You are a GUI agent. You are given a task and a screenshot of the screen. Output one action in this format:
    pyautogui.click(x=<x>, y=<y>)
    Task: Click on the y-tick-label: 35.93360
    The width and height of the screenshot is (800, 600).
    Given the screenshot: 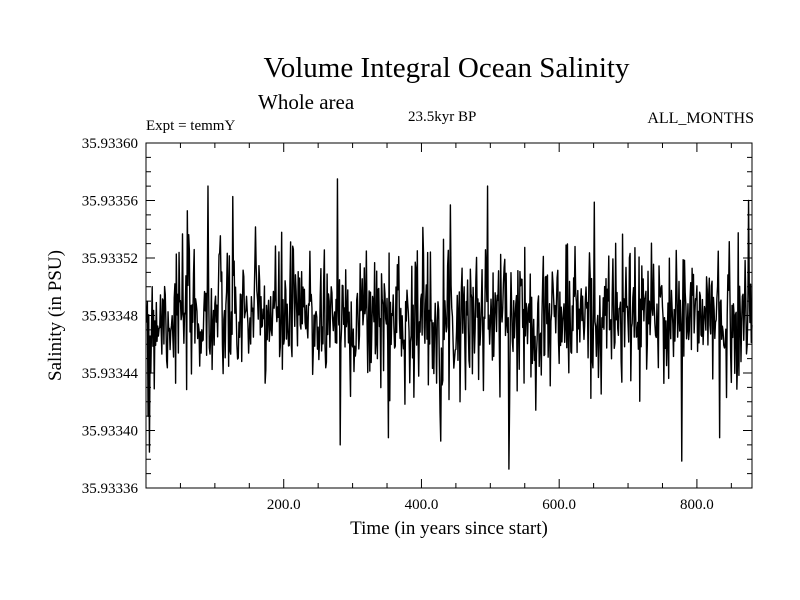 What is the action you would take?
    pyautogui.click(x=110, y=144)
    